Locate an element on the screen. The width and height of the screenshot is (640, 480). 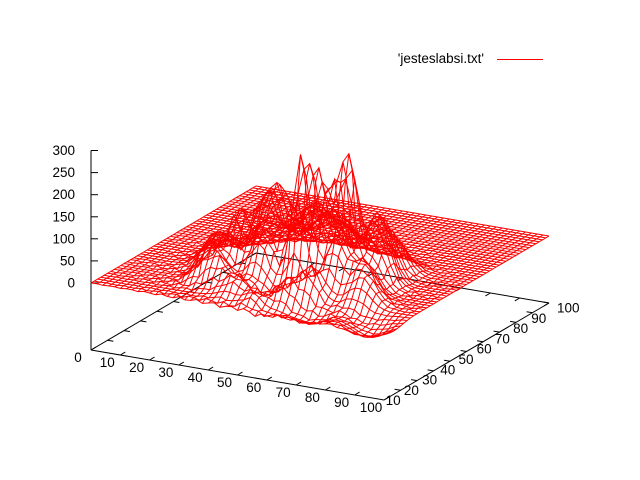
legend-series-line-sample is located at coordinates (520, 59).